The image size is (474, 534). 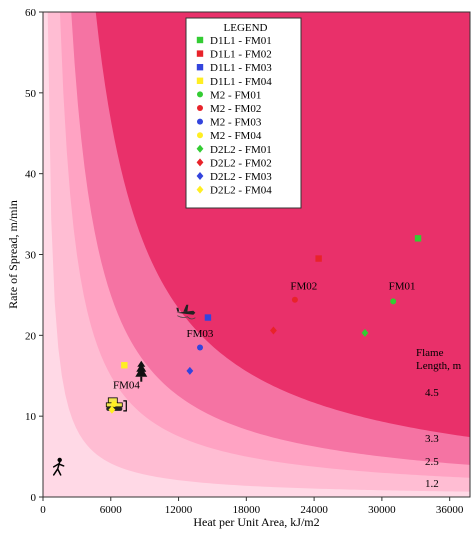 I want to click on legend-entry: D2L2 - FM03, so click(x=241, y=177).